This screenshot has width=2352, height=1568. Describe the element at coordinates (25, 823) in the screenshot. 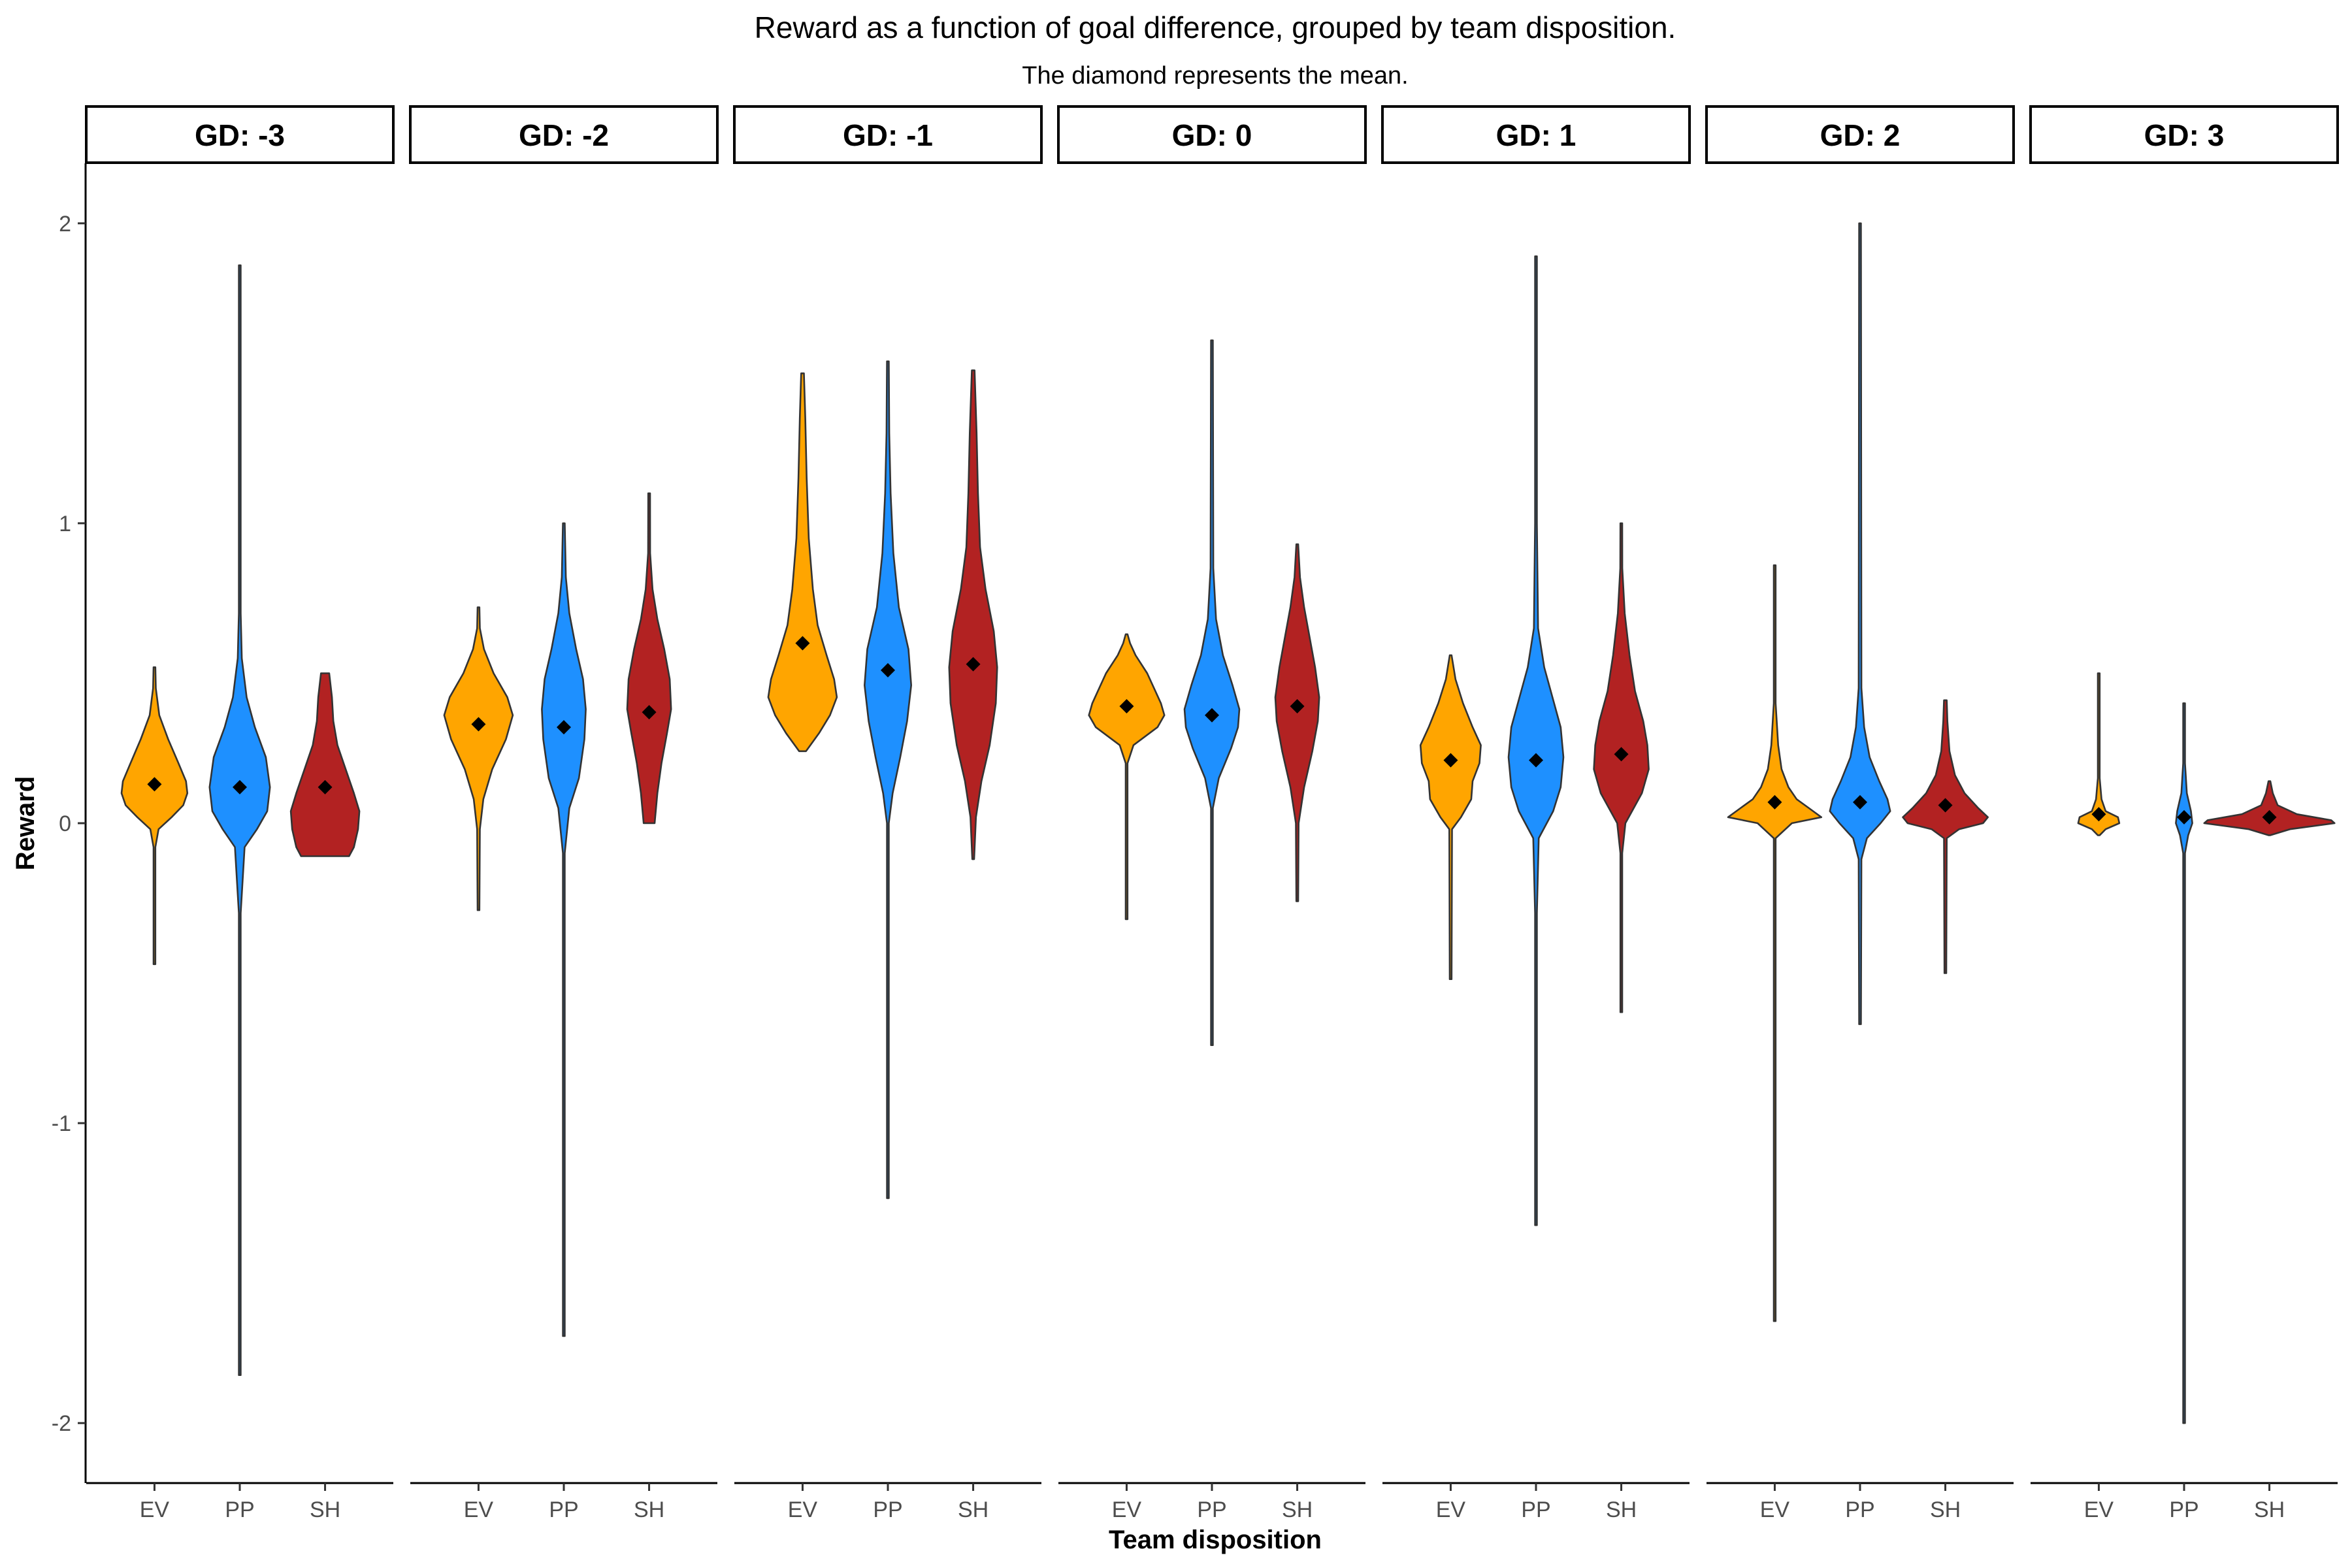

I see `y-axis-title: Reward` at that location.